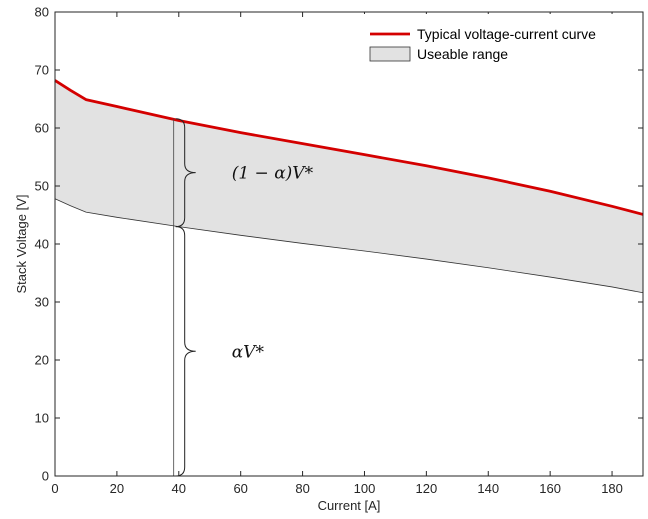  What do you see at coordinates (550, 488) in the screenshot?
I see `x-tick-label: 160` at bounding box center [550, 488].